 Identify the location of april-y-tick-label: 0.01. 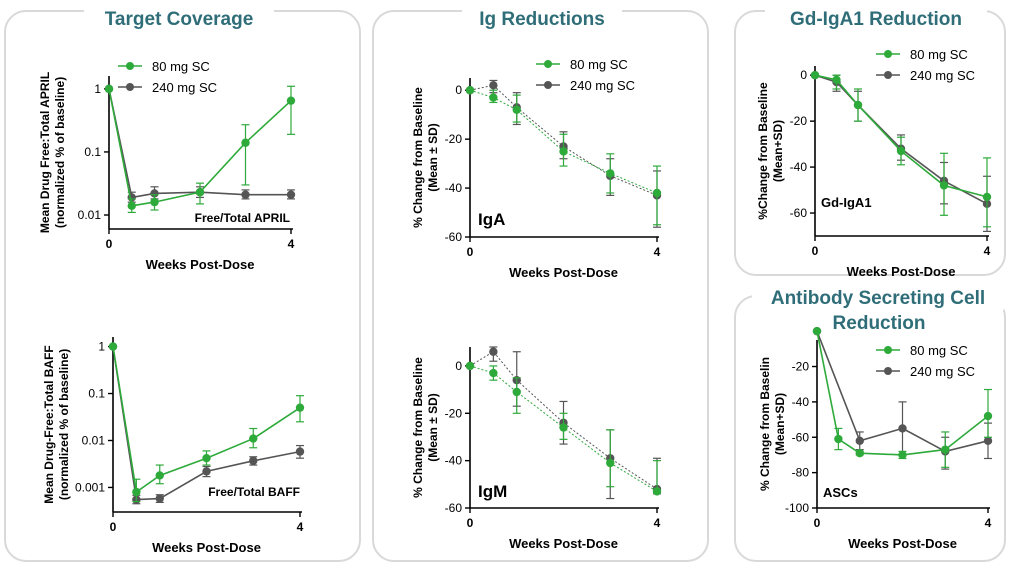
(90, 215).